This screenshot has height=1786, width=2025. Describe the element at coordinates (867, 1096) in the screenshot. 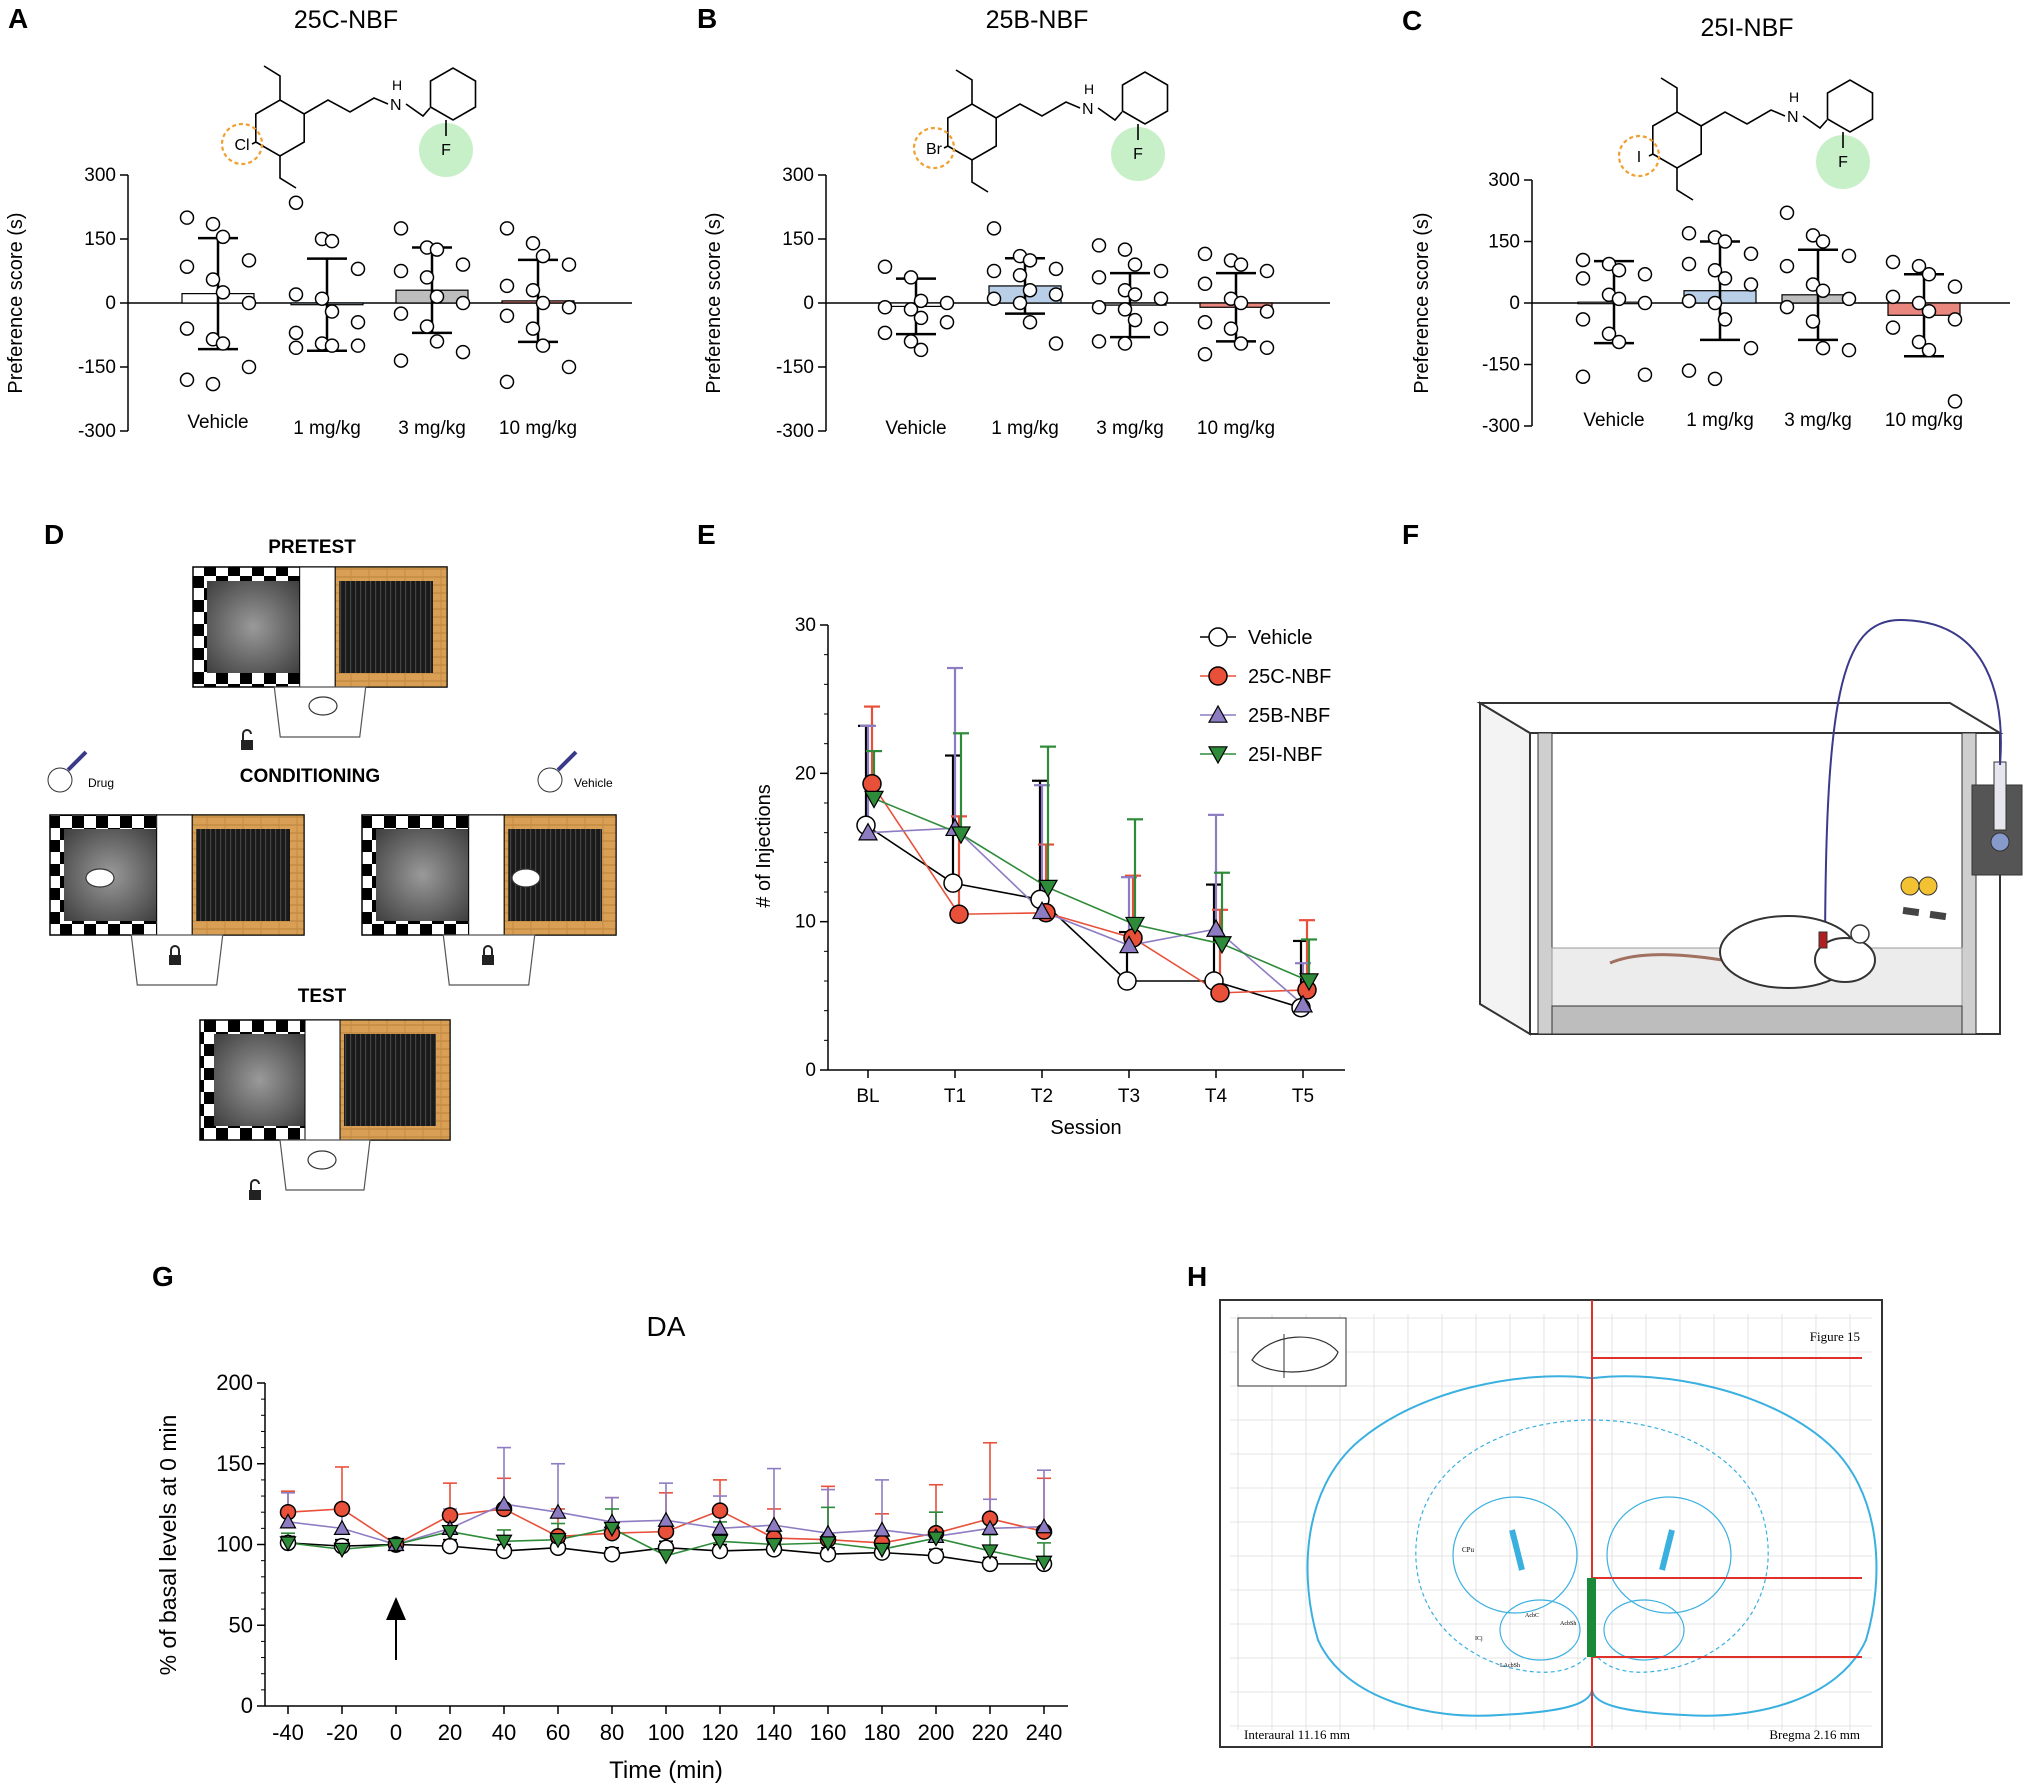

I see `x-tick-label: BL` at that location.